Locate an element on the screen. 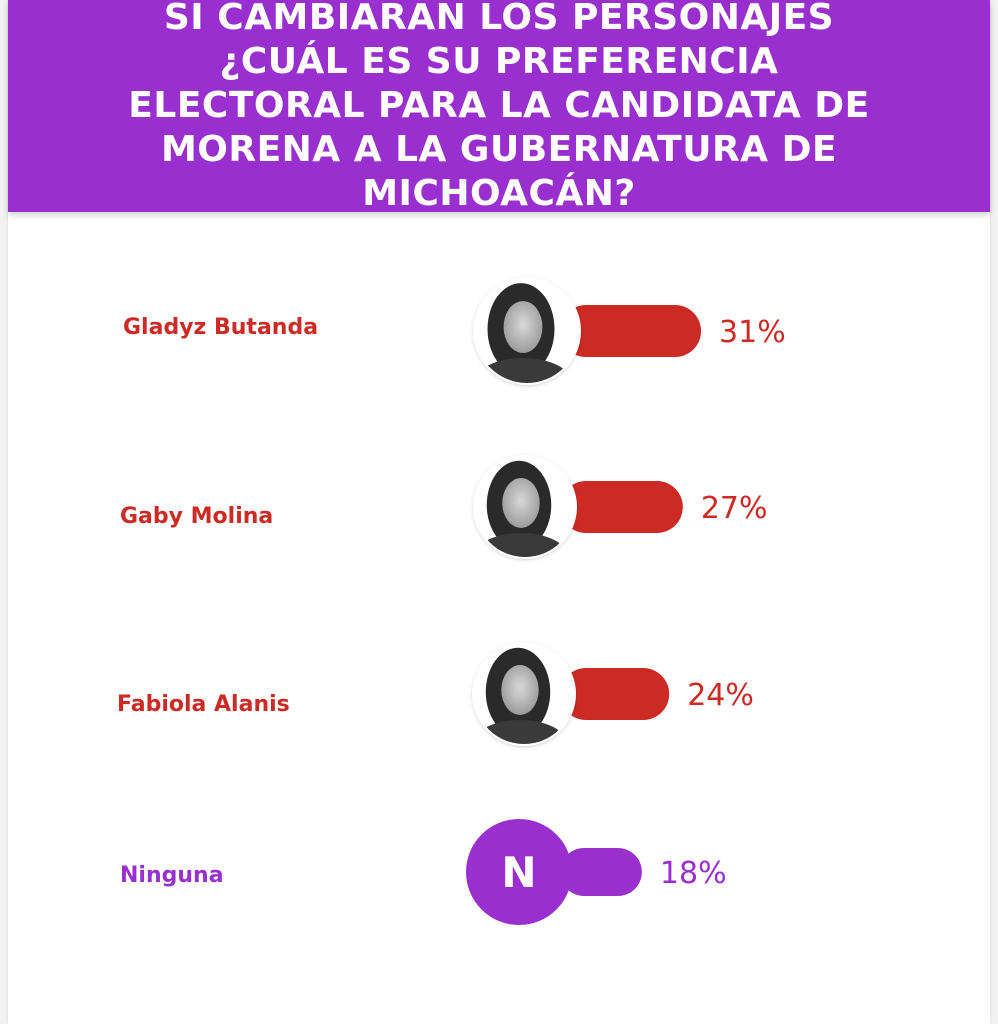  value-label: 27% is located at coordinates (734, 508).